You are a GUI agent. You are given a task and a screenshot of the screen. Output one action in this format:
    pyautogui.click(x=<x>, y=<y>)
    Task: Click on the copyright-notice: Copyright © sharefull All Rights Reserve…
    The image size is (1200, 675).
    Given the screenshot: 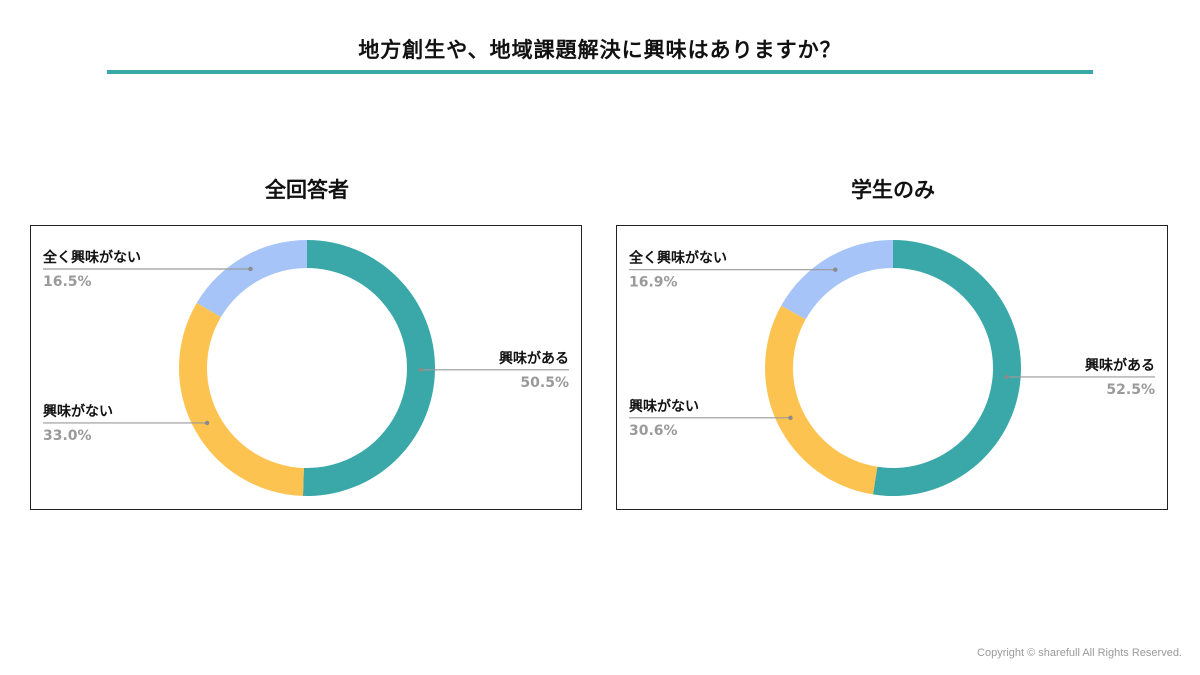 What is the action you would take?
    pyautogui.click(x=1079, y=653)
    